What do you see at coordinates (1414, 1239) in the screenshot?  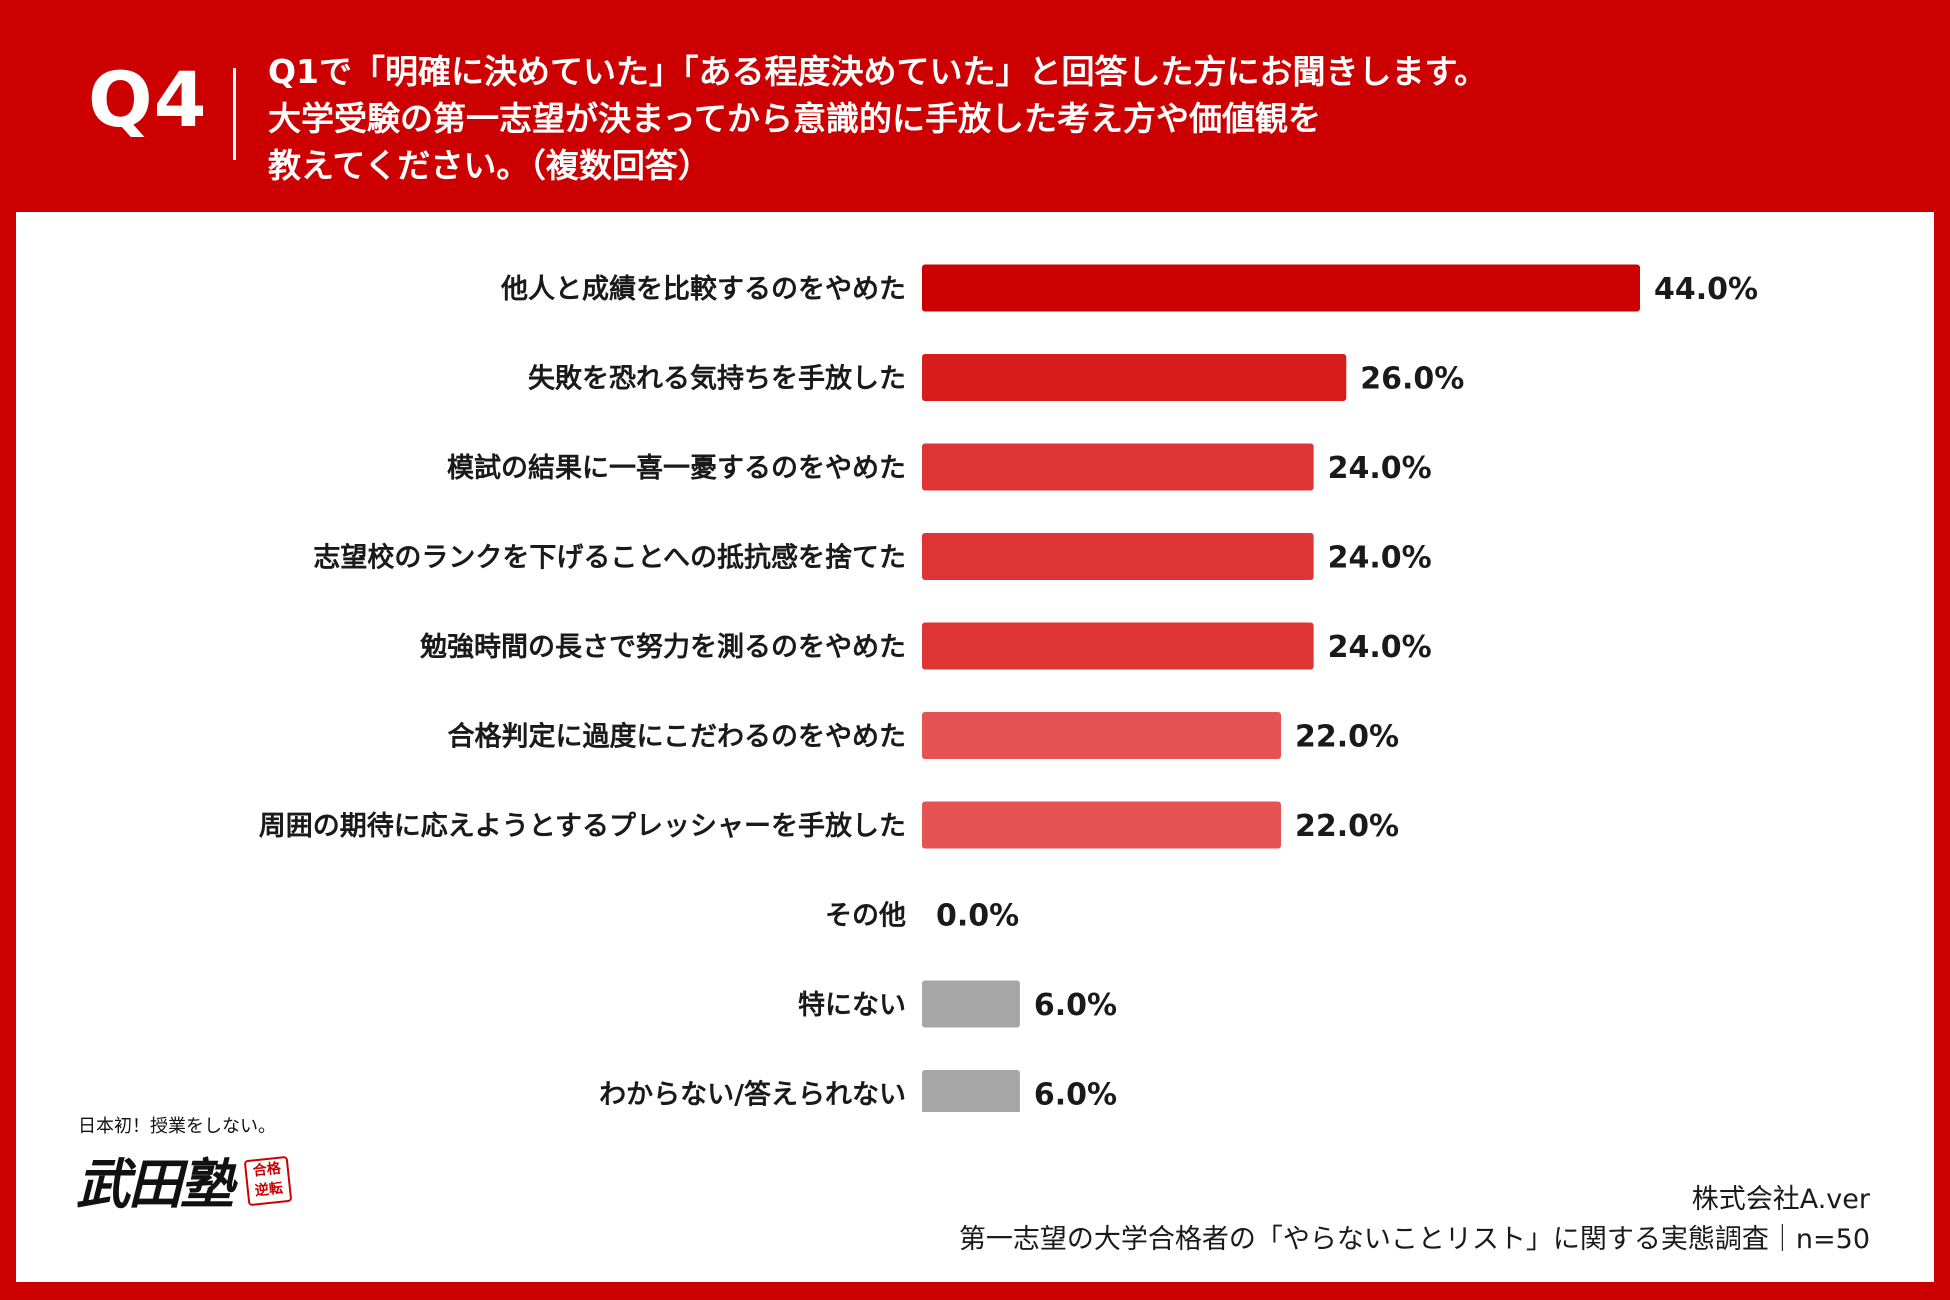 I see `survey-name: 第一志望の大学合格者の「やらないことリスト」に関する実態調査｜n=50` at bounding box center [1414, 1239].